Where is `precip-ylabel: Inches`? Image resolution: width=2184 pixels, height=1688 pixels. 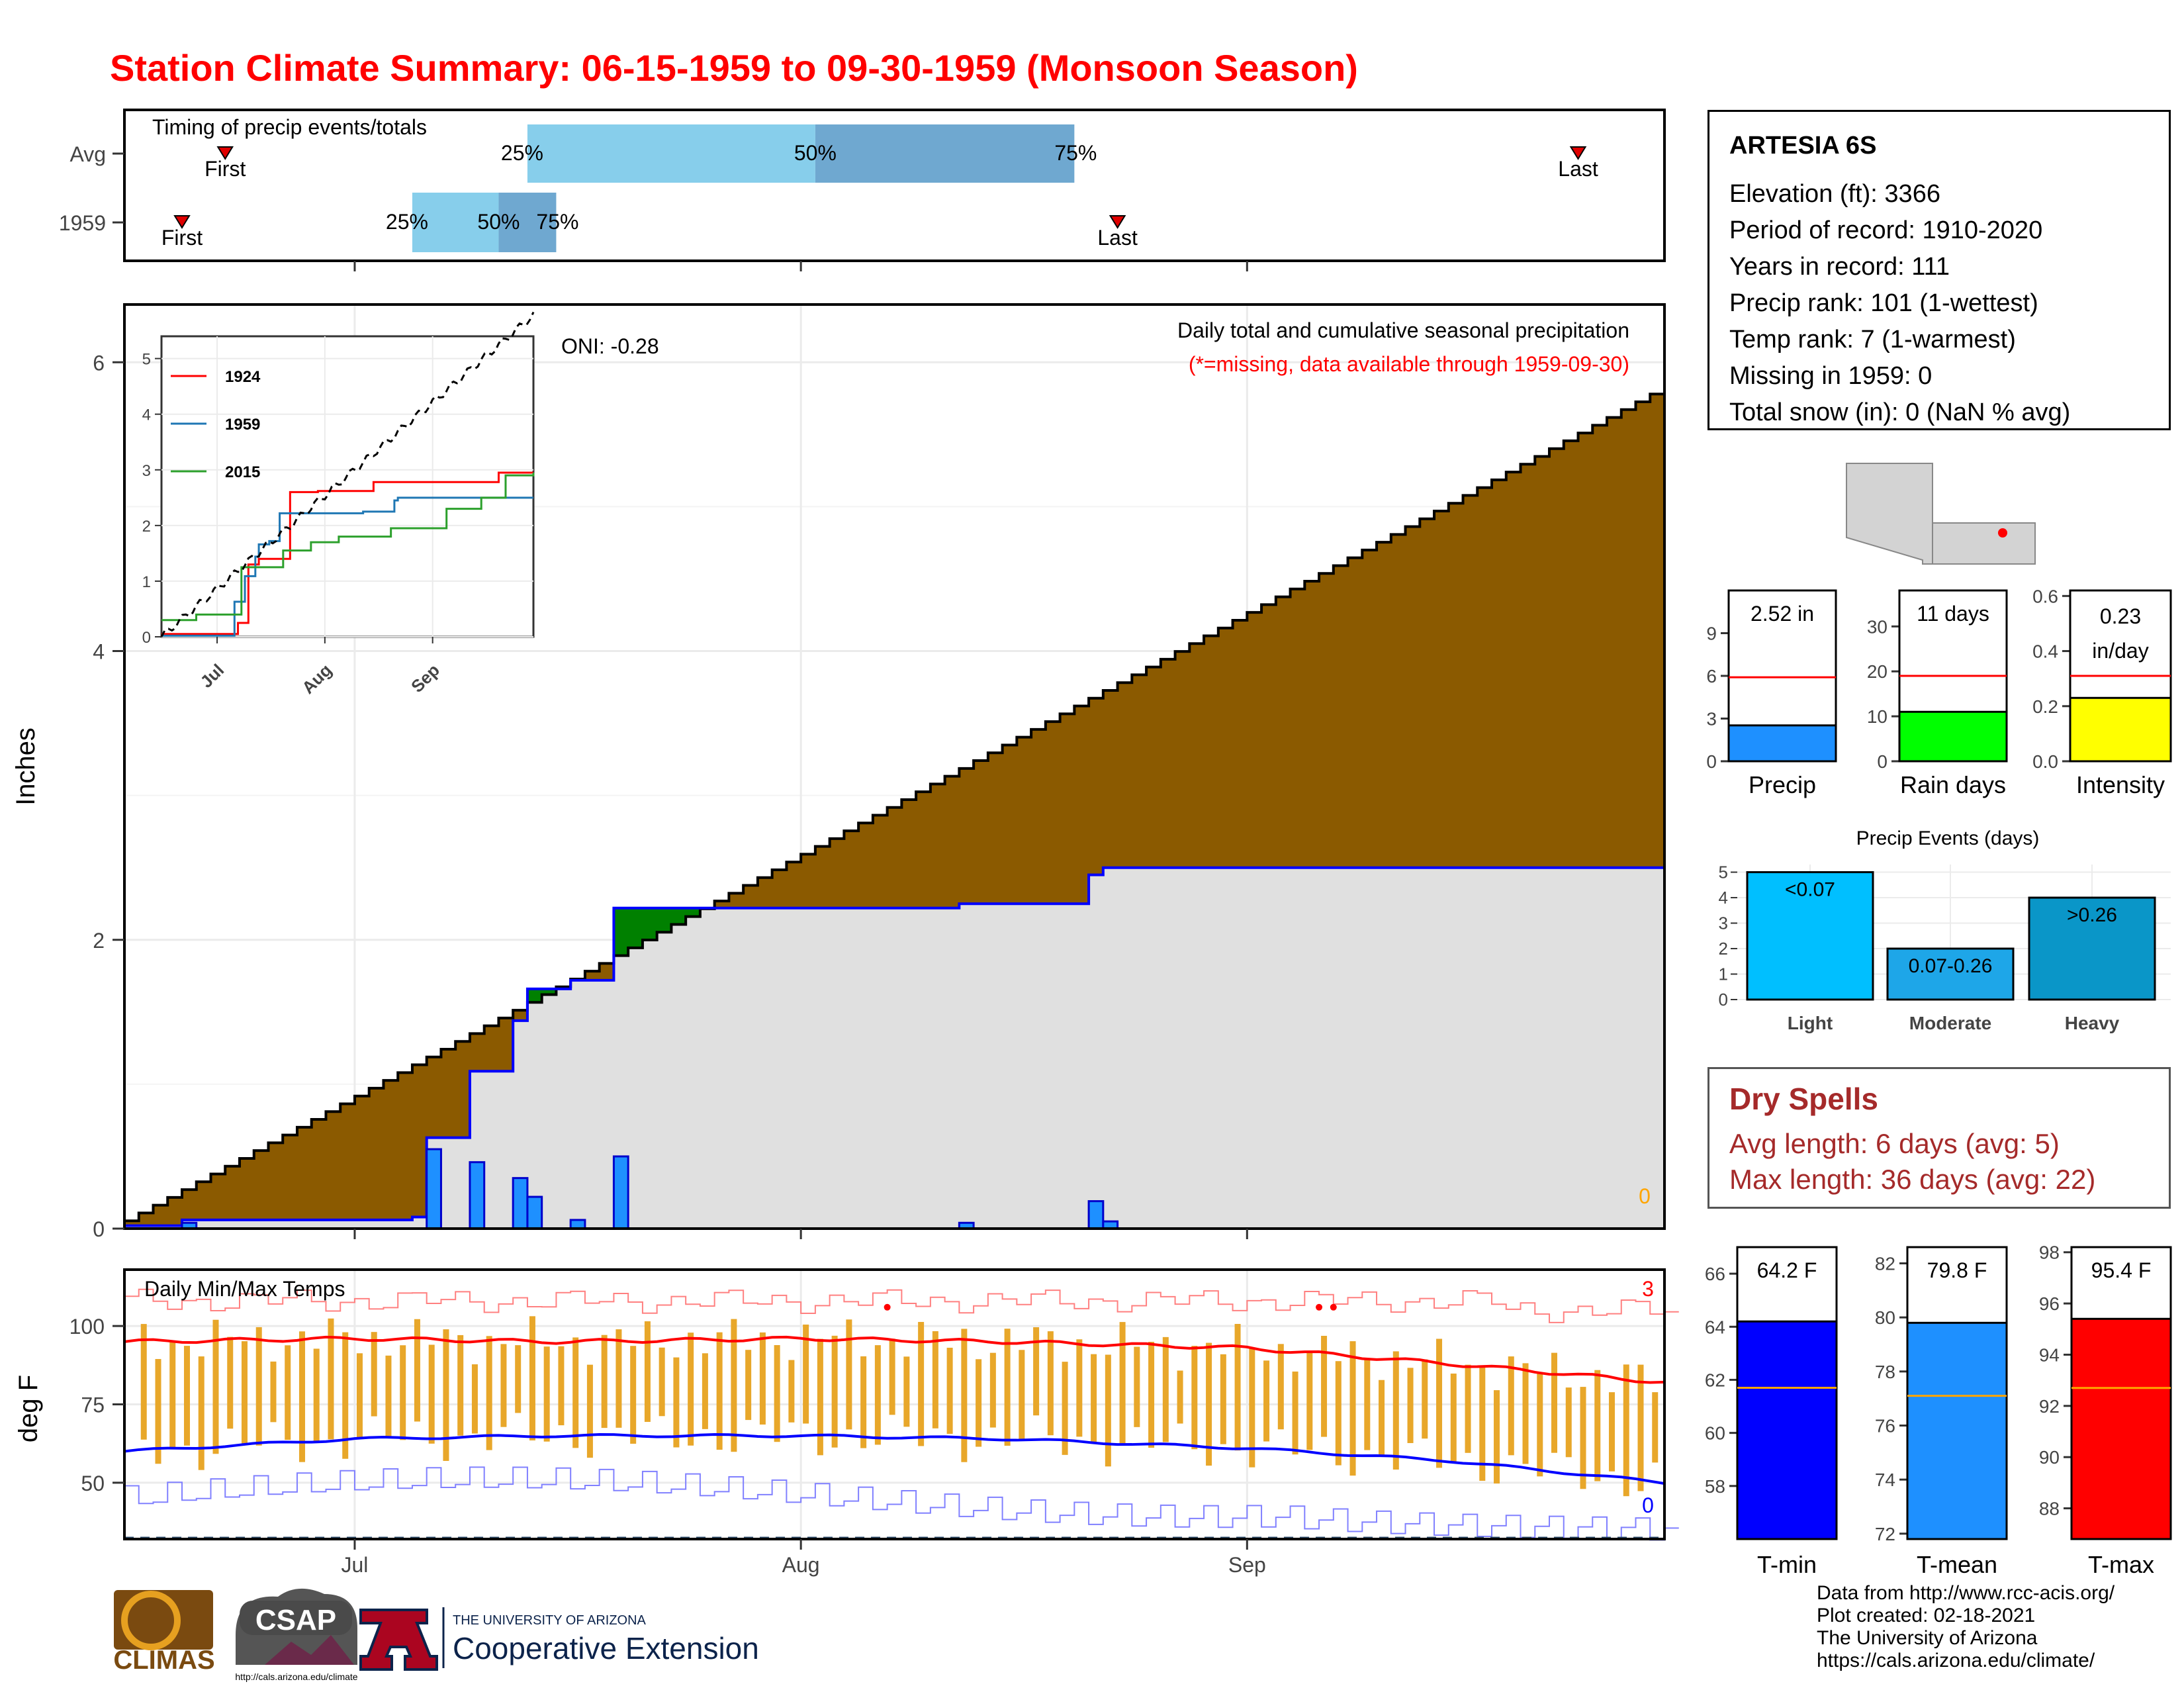
precip-ylabel: Inches is located at coordinates (26, 766).